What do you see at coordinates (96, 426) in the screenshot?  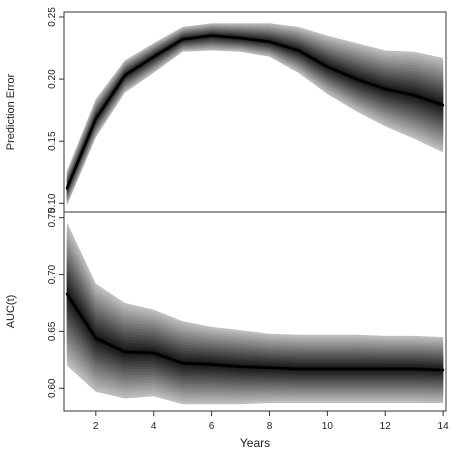 I see `x-tick-label: 2` at bounding box center [96, 426].